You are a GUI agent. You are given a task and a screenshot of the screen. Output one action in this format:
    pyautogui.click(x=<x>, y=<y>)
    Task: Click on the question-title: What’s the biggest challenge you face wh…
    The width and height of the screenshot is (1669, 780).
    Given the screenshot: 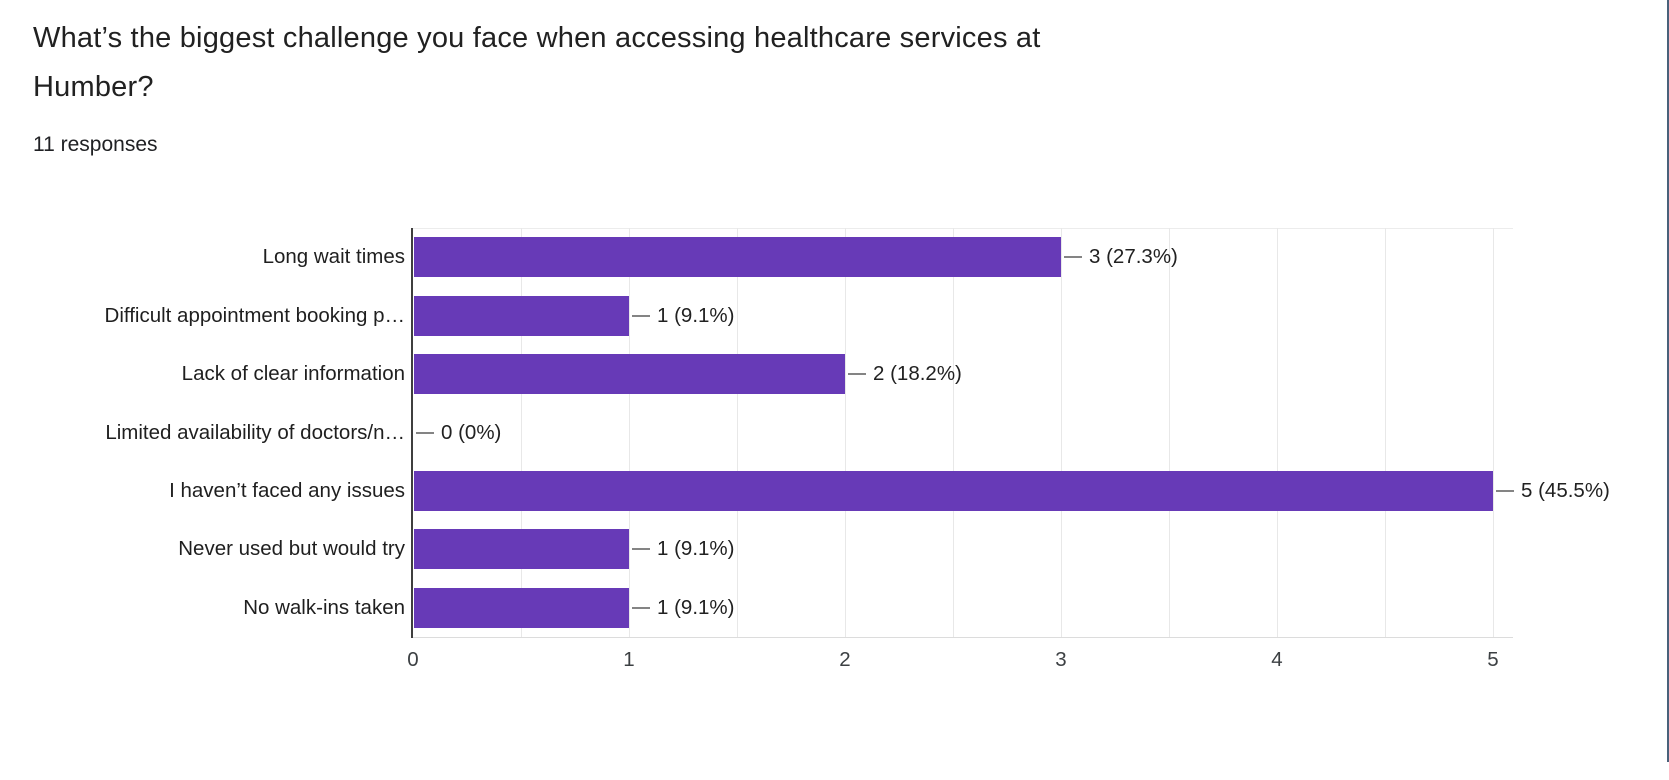 What is the action you would take?
    pyautogui.click(x=537, y=63)
    